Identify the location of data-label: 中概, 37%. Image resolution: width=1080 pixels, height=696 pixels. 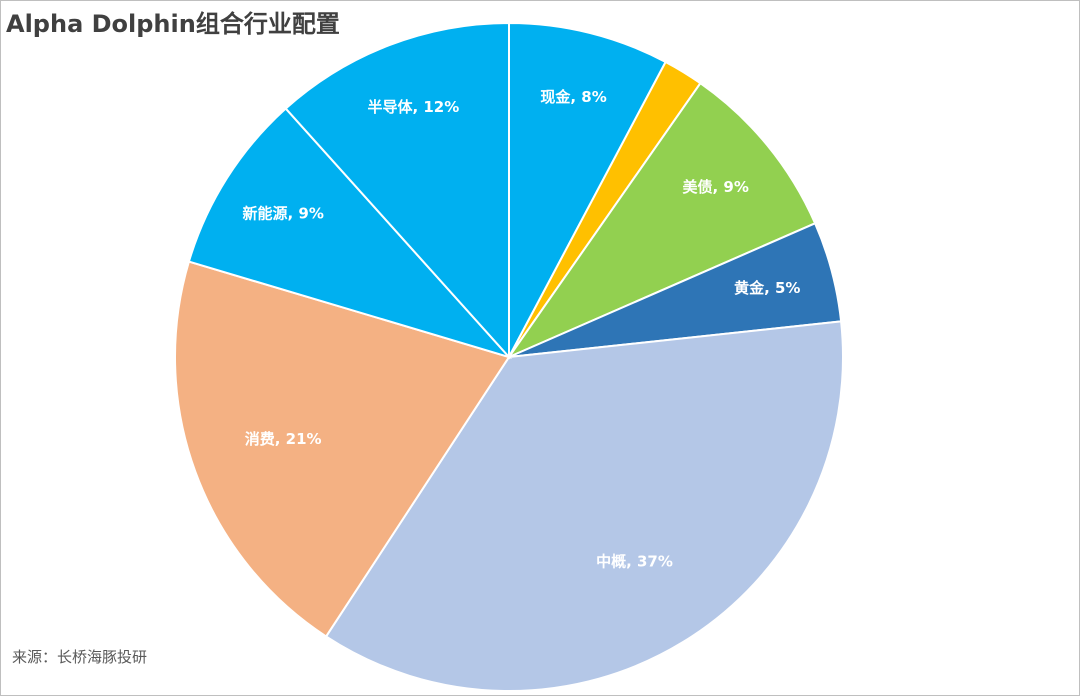
(634, 562).